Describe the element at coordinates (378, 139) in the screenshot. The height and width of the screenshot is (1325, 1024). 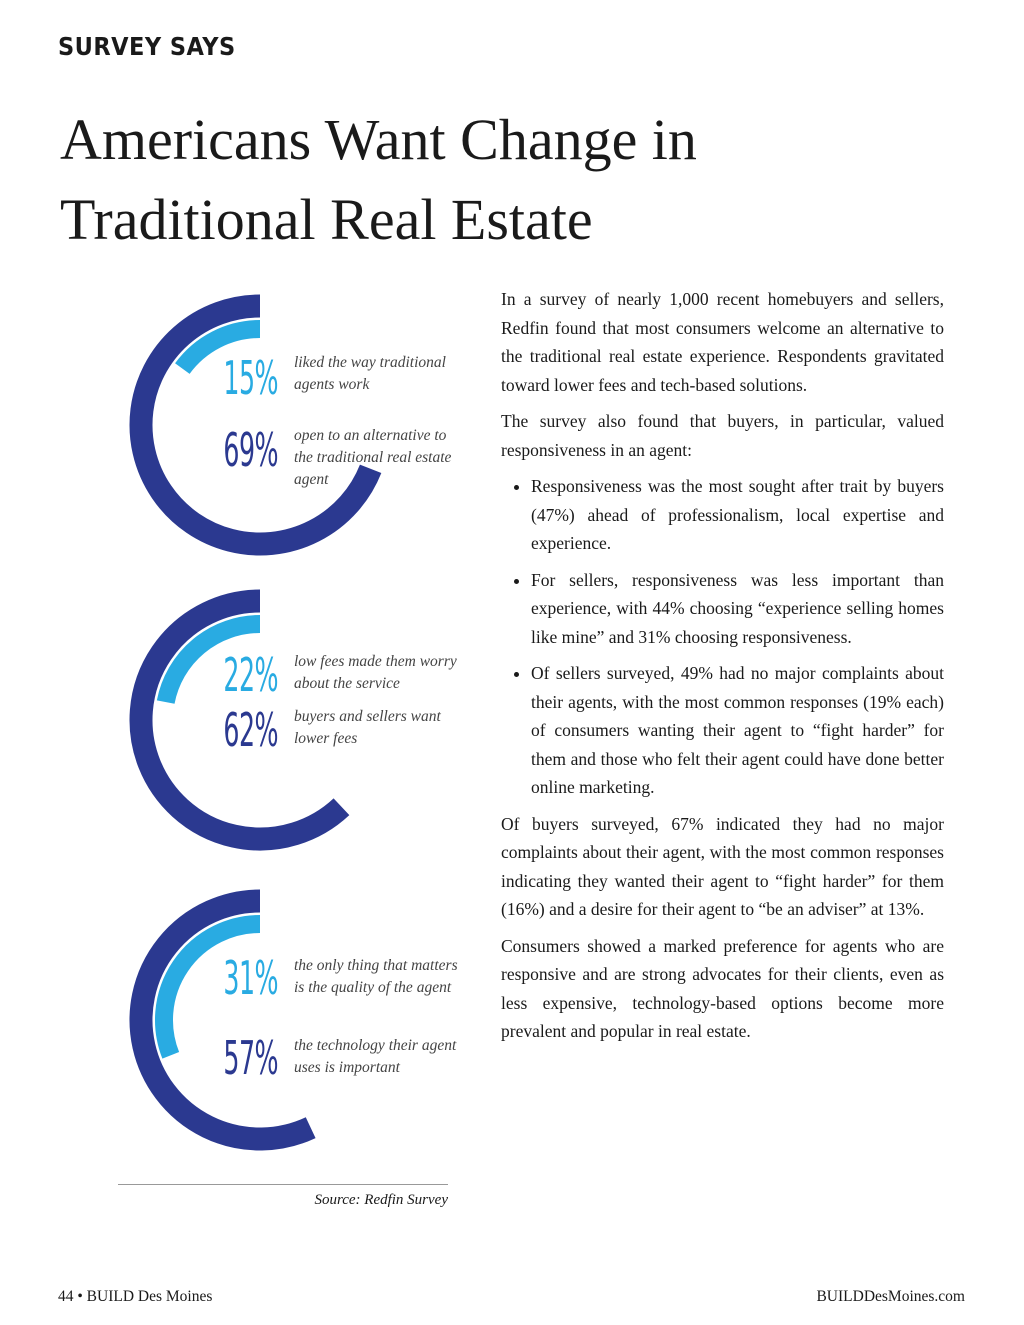
I see `title: Americans Want Change in` at that location.